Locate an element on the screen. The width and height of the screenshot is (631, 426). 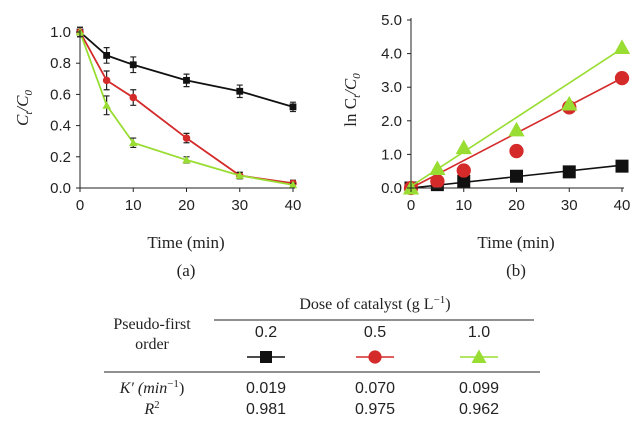
y-tick-label: 2.0 is located at coordinates (391, 121).